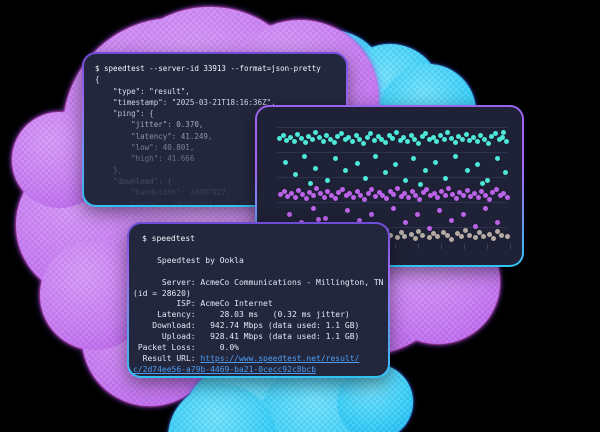 The height and width of the screenshot is (432, 600). I want to click on terminal-line: Packet Loss: 0.0%, so click(186, 348).